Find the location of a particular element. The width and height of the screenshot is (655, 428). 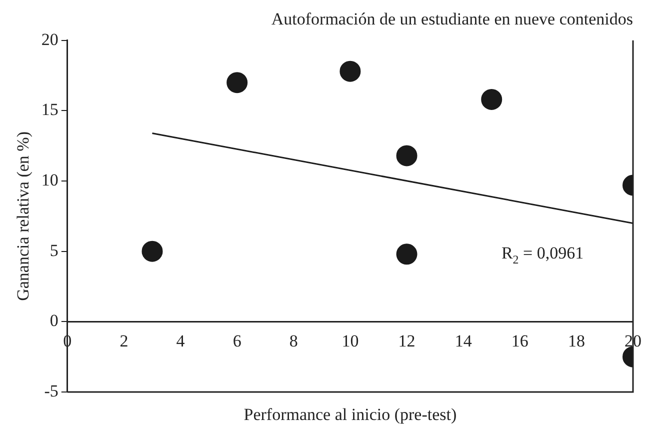

x-tick-label: 8 is located at coordinates (293, 340).